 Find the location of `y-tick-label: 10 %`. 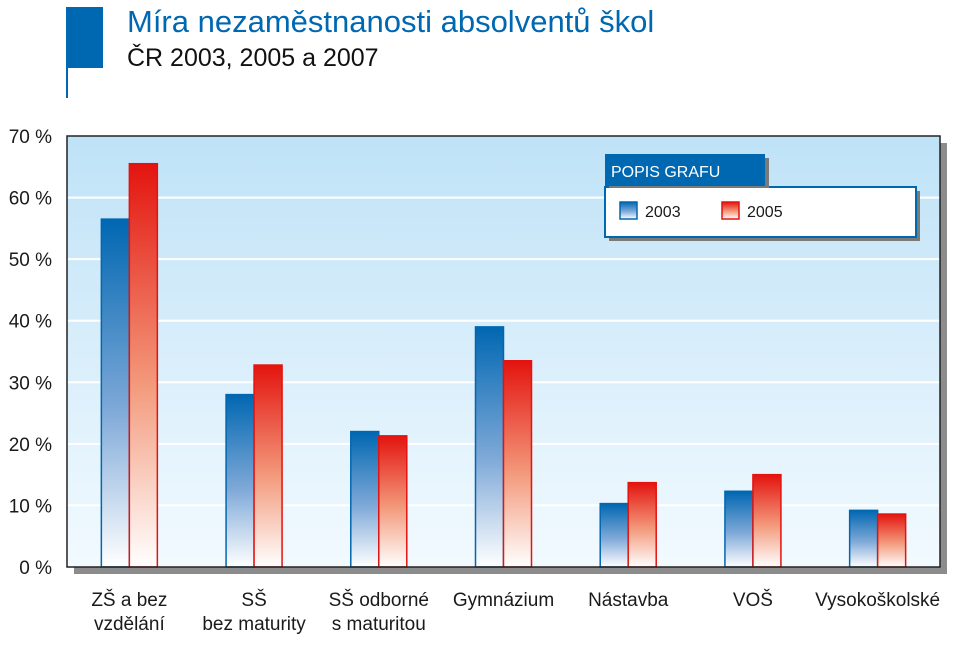

y-tick-label: 10 % is located at coordinates (30, 506).